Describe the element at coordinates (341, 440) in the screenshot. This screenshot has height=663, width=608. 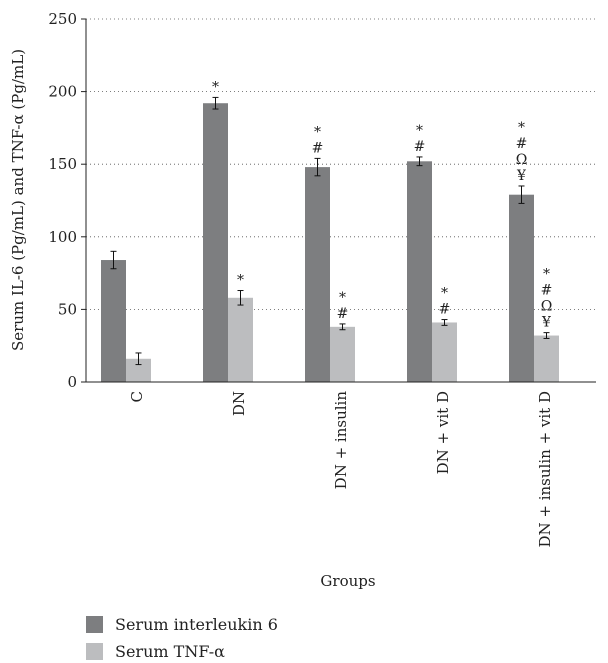
I see `x-tick-label: DN + insulin` at that location.